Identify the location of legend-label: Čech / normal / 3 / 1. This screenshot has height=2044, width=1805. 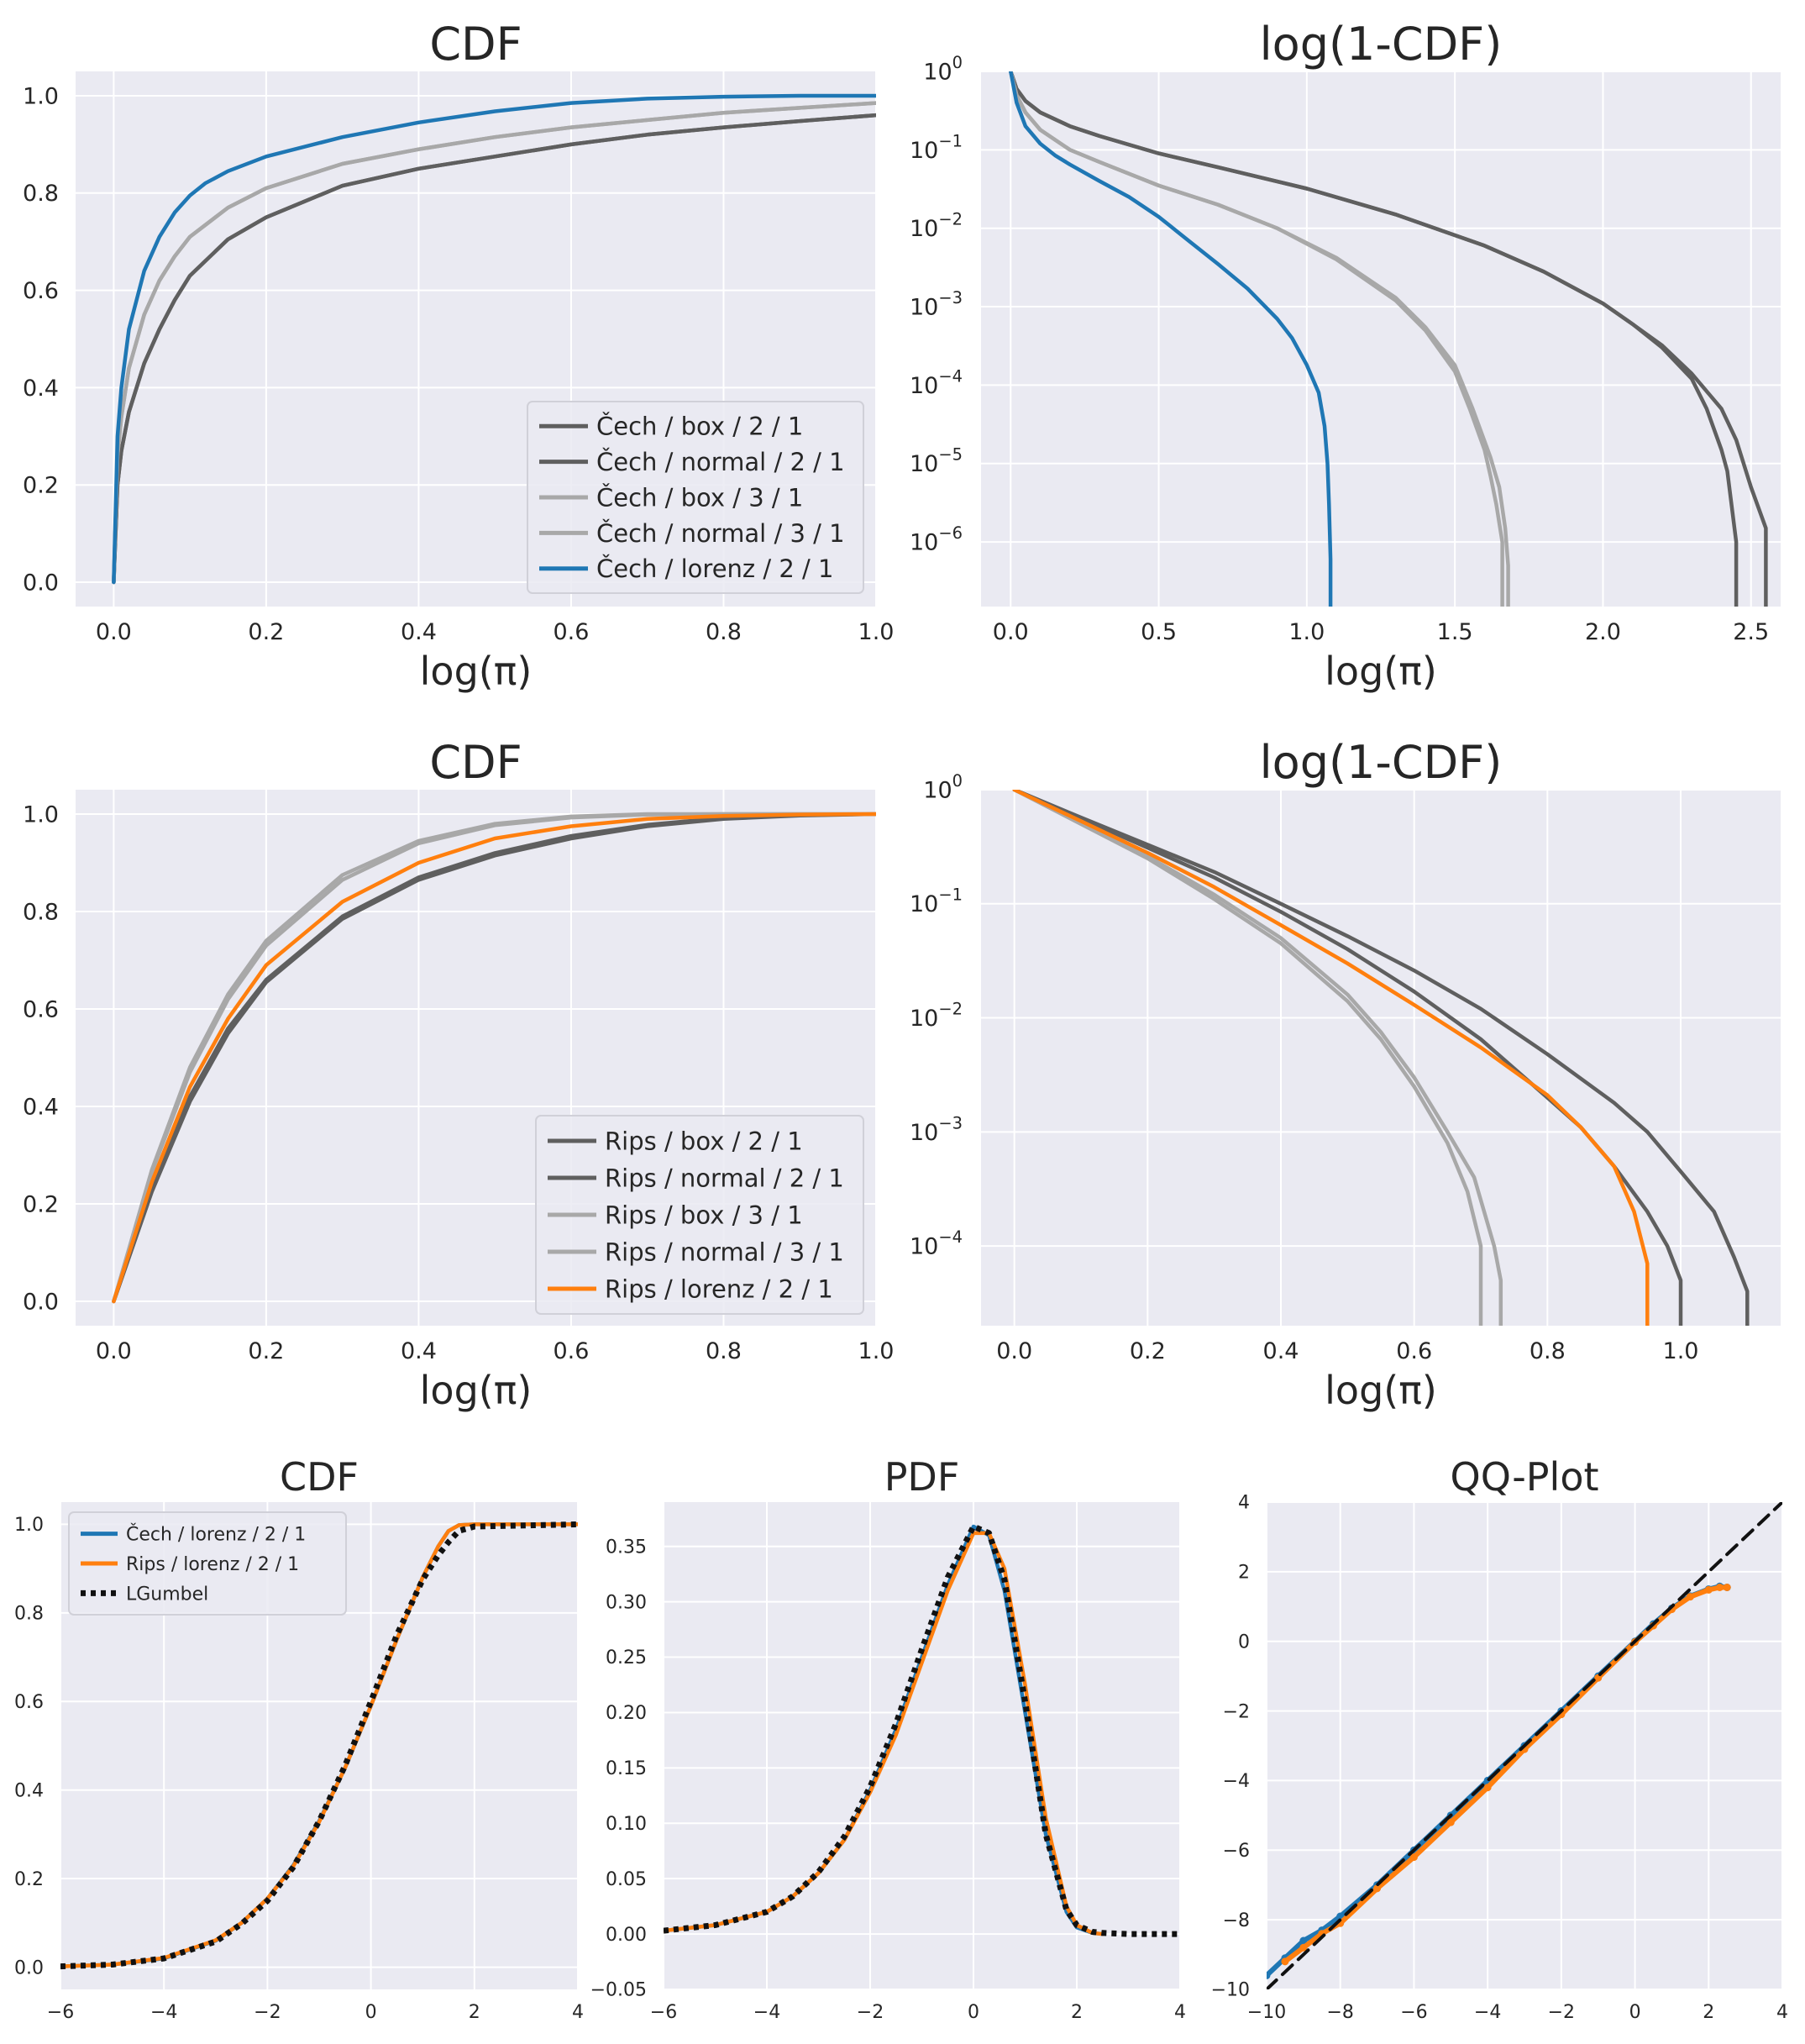
(721, 533).